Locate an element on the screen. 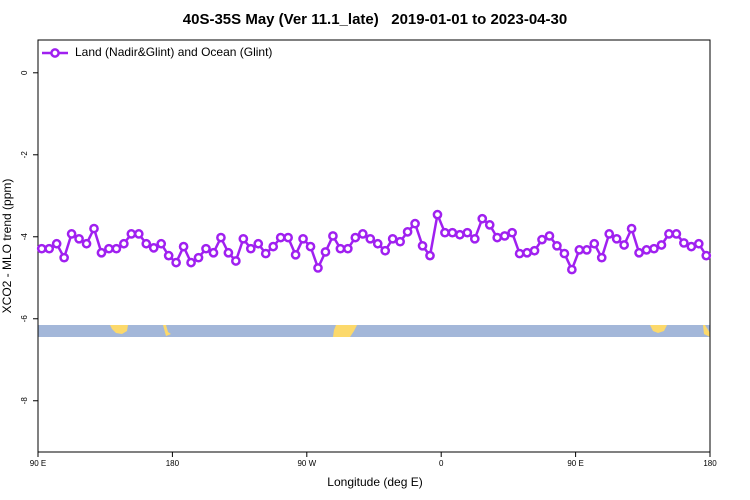 This screenshot has height=500, width=750. y-tick-label: -8 is located at coordinates (24, 401).